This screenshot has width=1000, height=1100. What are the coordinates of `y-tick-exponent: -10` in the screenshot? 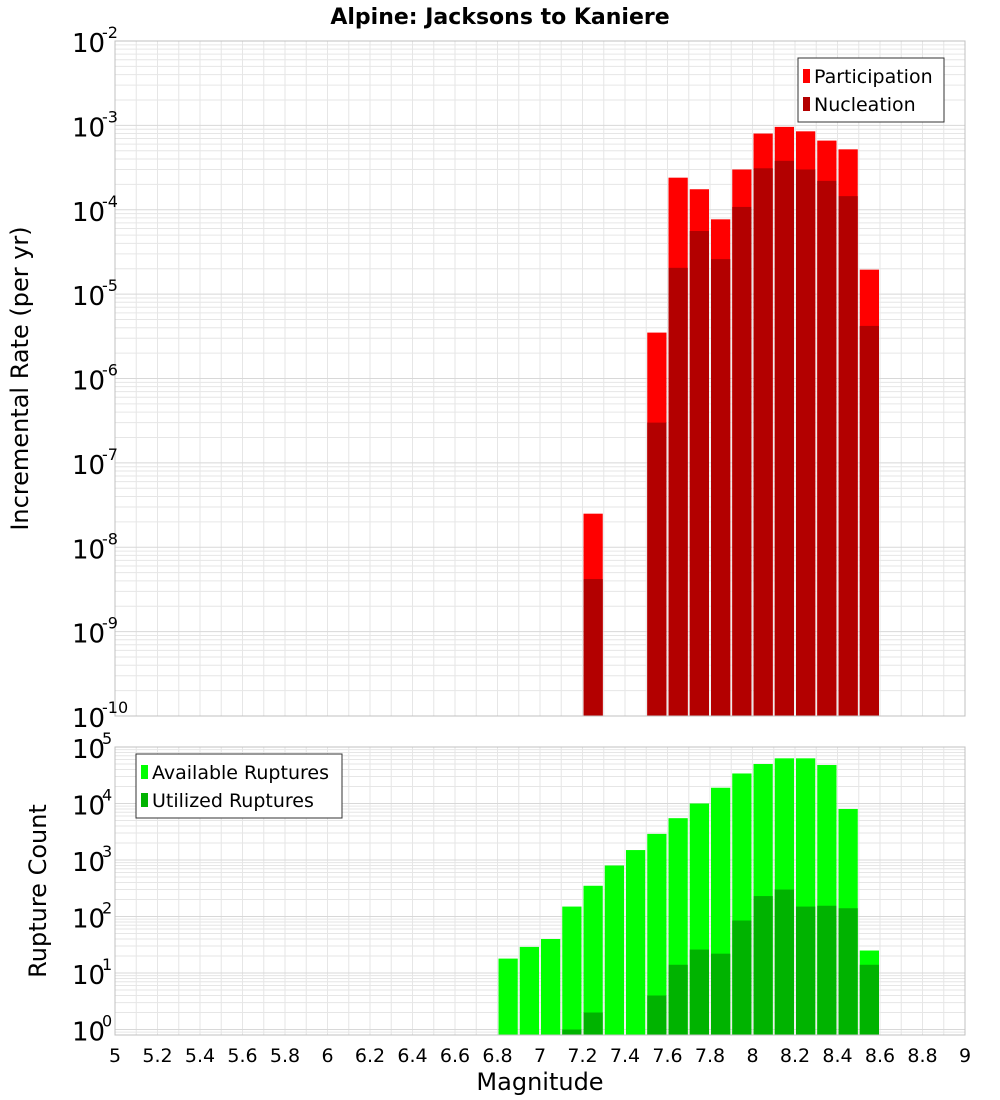 It's located at (115, 707).